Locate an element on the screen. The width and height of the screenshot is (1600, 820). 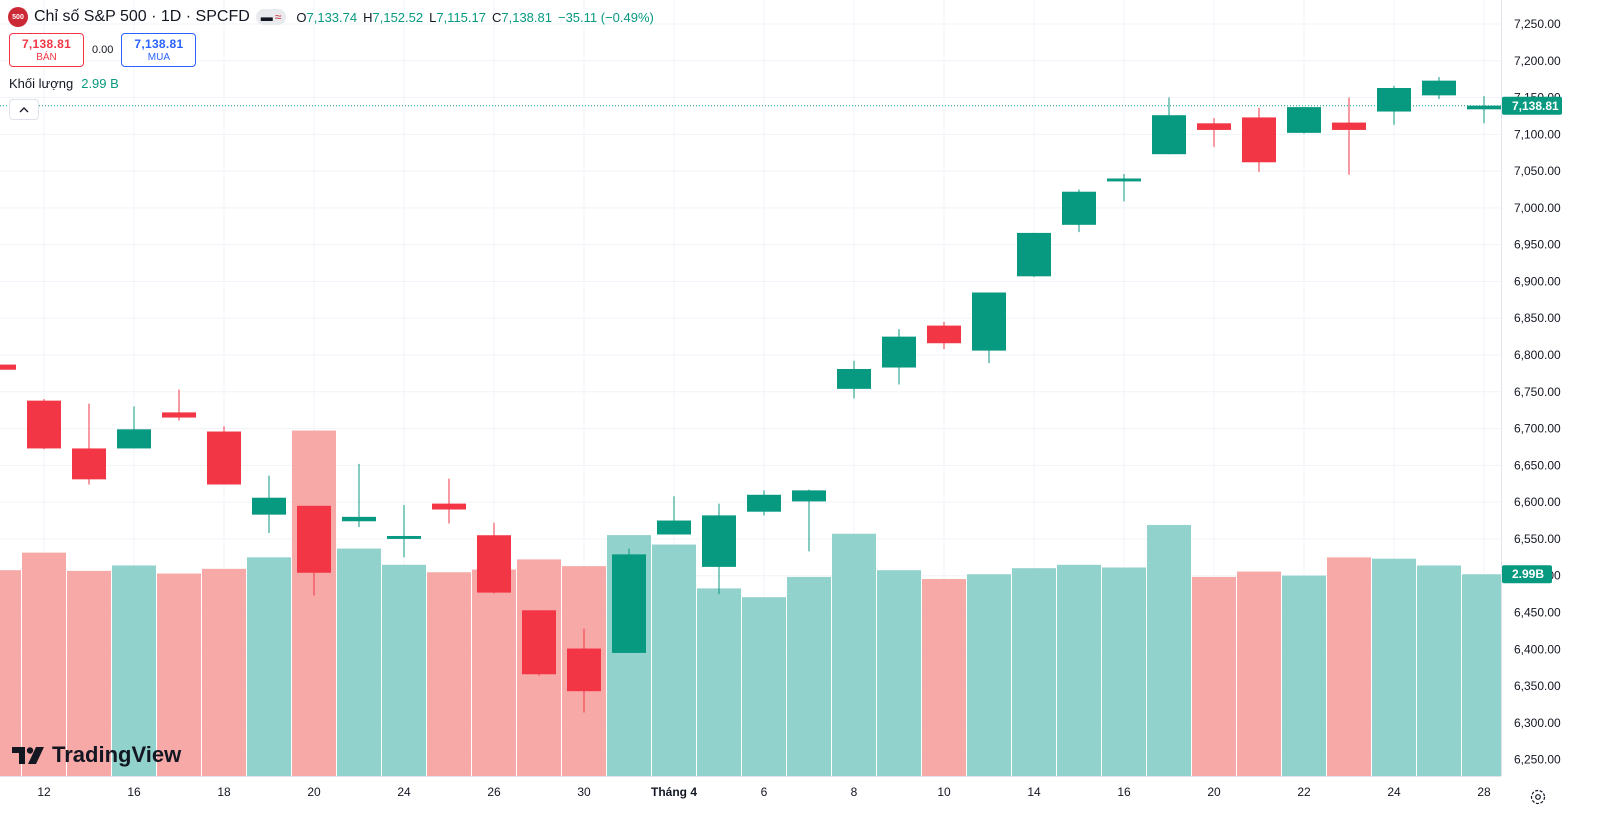
symbol-title: Chỉ số S&P 500 · 1D · SPCFD is located at coordinates (142, 16).